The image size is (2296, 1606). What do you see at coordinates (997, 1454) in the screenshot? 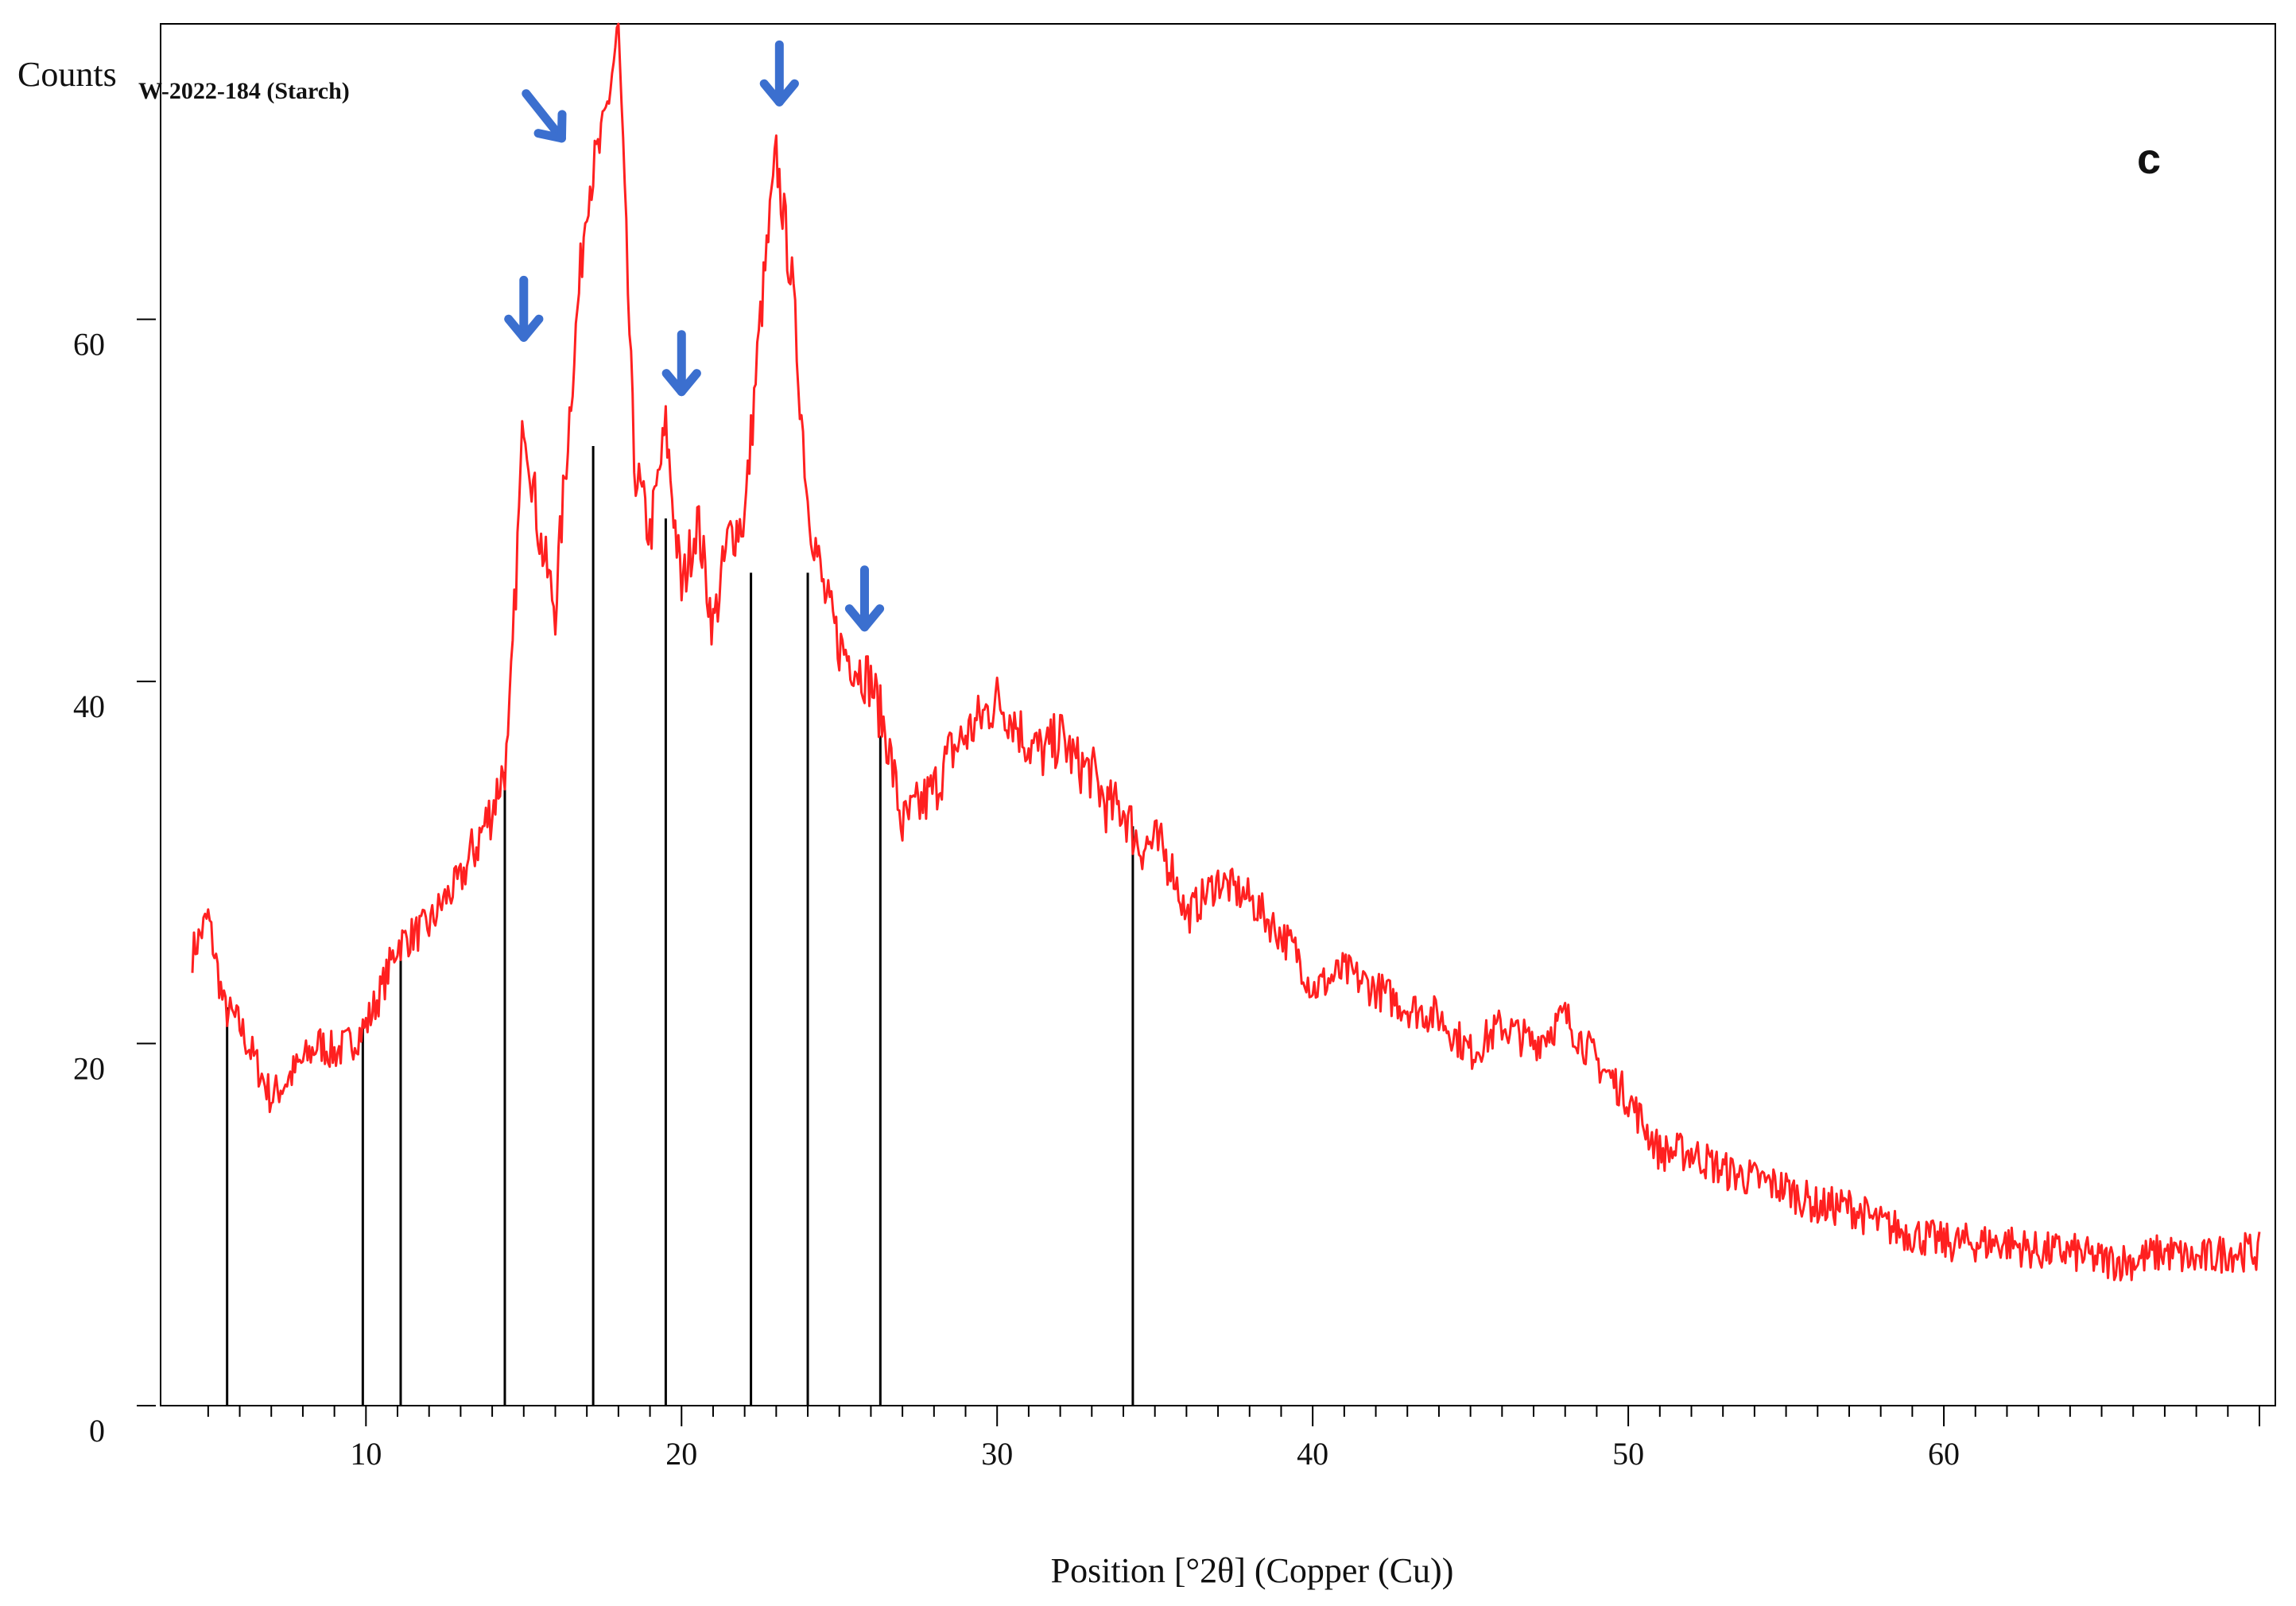
I see `x-tick-label: 30` at bounding box center [997, 1454].